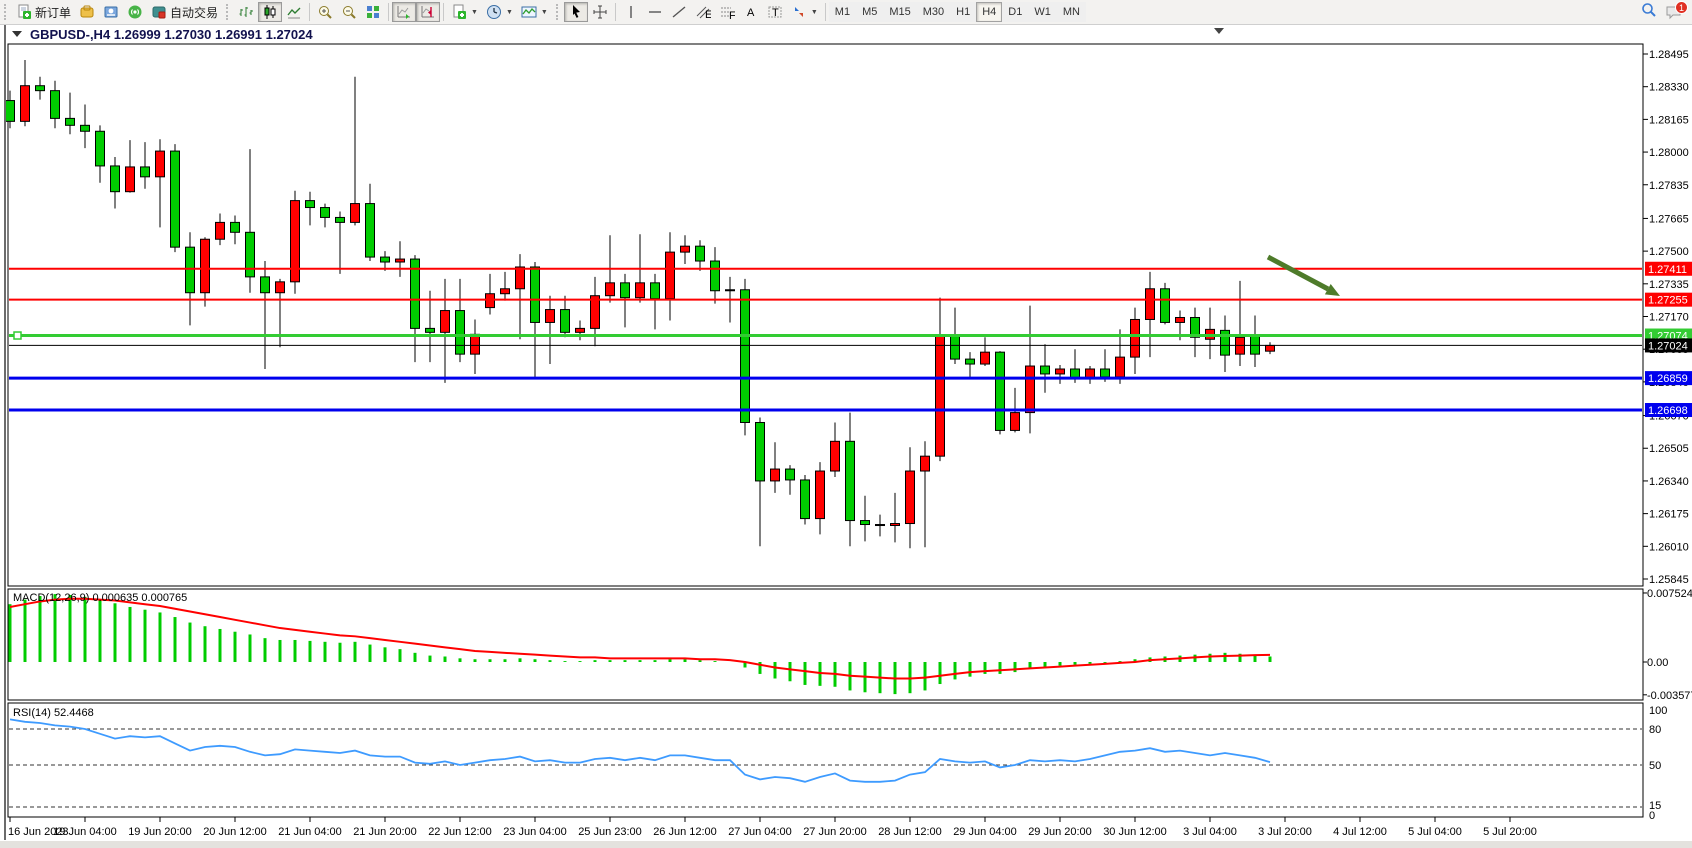 The height and width of the screenshot is (848, 1692). I want to click on timeframe-m5: M5, so click(870, 12).